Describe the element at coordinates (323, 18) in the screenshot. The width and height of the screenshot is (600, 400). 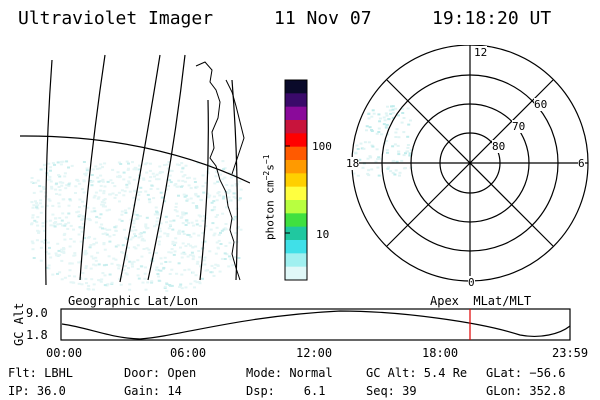
I see `date-label: 11 Nov 07` at that location.